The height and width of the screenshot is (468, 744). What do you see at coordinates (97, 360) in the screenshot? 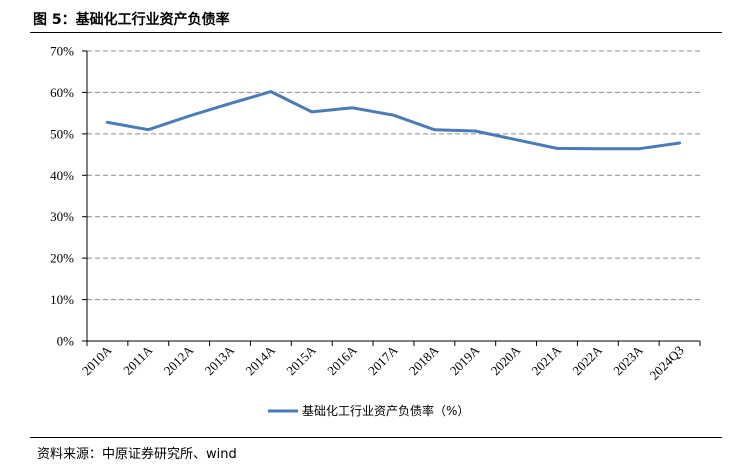
I see `x-tick-label: 2010A` at bounding box center [97, 360].